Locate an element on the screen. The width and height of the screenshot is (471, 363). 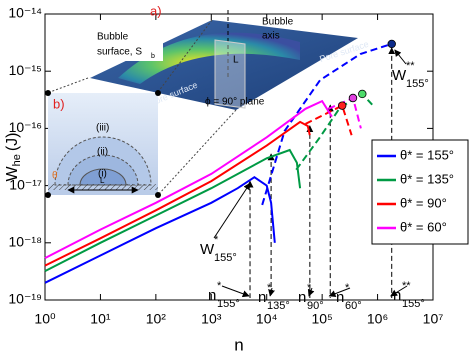
y-tick-label: 10⁻¹⁸ is located at coordinates (25, 242).